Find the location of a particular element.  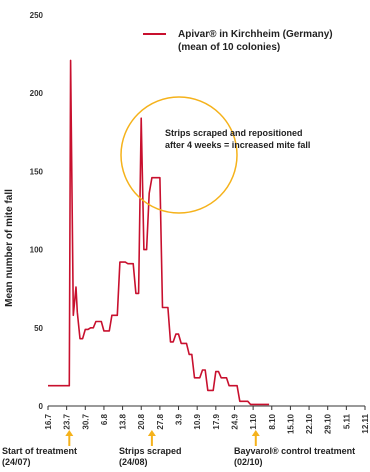

event-label: Strips scraped is located at coordinates (150, 451).